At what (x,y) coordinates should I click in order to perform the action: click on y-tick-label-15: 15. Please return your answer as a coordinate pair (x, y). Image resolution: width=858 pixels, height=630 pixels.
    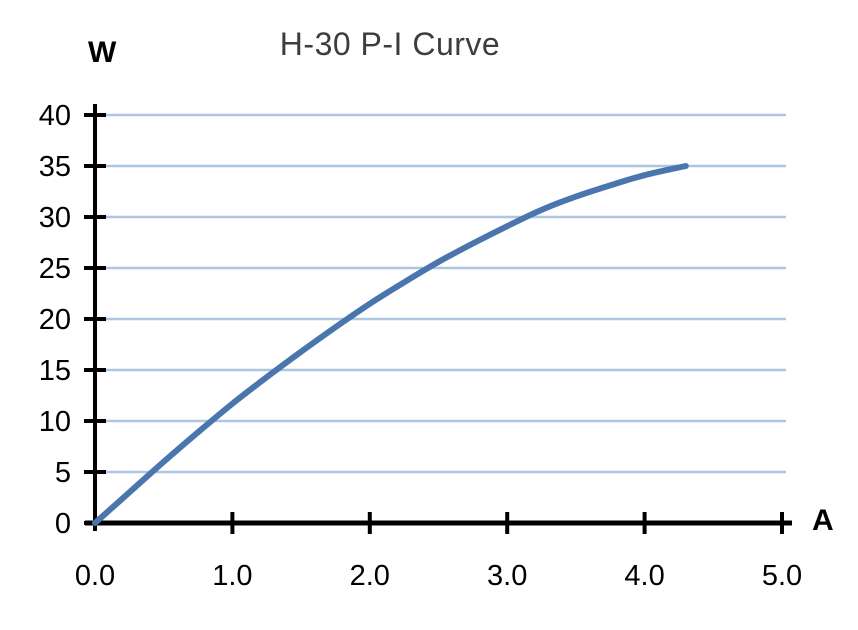
    Looking at the image, I should click on (55, 371).